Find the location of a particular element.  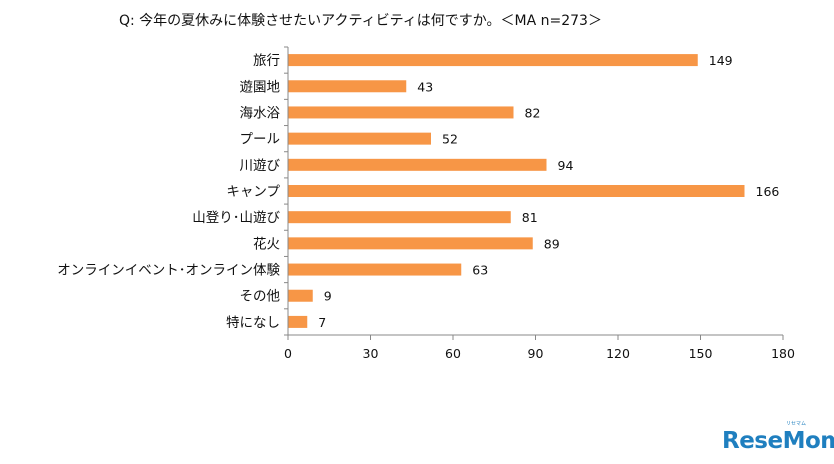

value-label-9: 9 is located at coordinates (328, 296).